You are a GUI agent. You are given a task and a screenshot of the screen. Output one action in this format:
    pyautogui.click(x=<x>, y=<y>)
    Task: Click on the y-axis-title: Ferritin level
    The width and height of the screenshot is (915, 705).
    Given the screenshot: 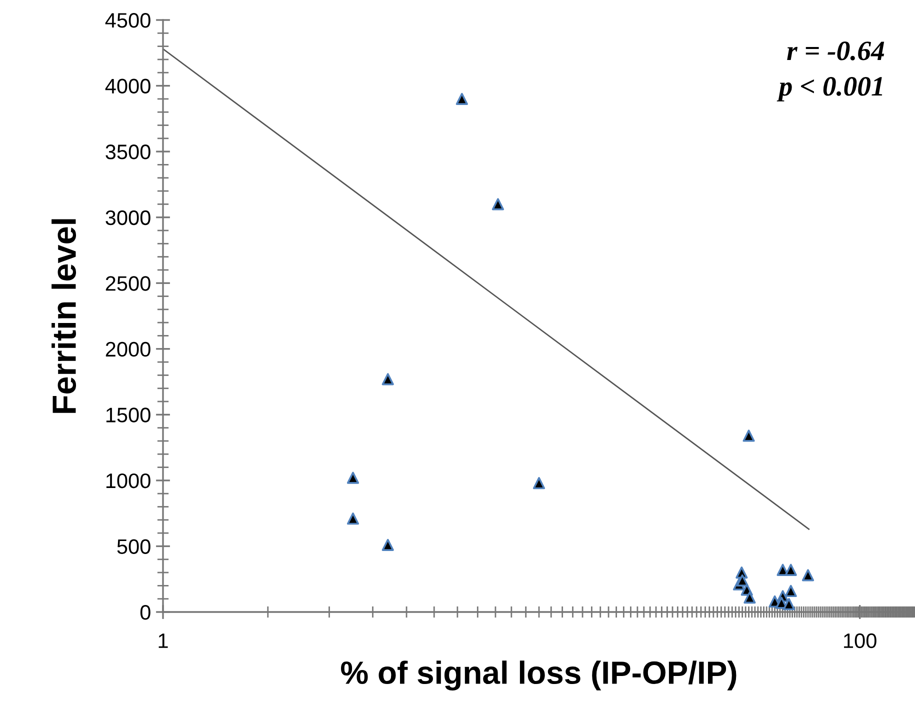 What is the action you would take?
    pyautogui.click(x=64, y=316)
    